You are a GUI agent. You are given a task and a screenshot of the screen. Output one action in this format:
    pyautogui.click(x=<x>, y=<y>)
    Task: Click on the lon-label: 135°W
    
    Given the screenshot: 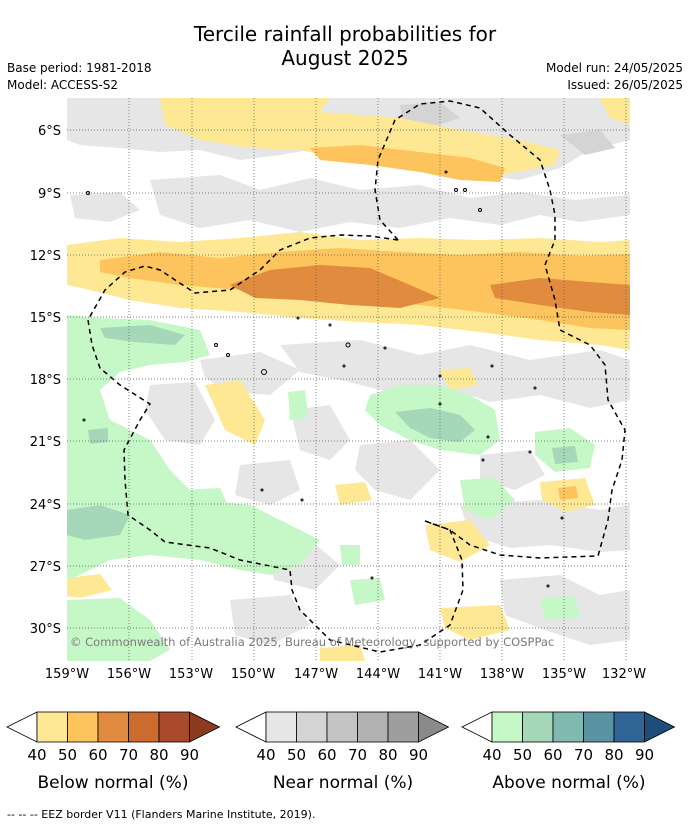 What is the action you would take?
    pyautogui.click(x=564, y=674)
    